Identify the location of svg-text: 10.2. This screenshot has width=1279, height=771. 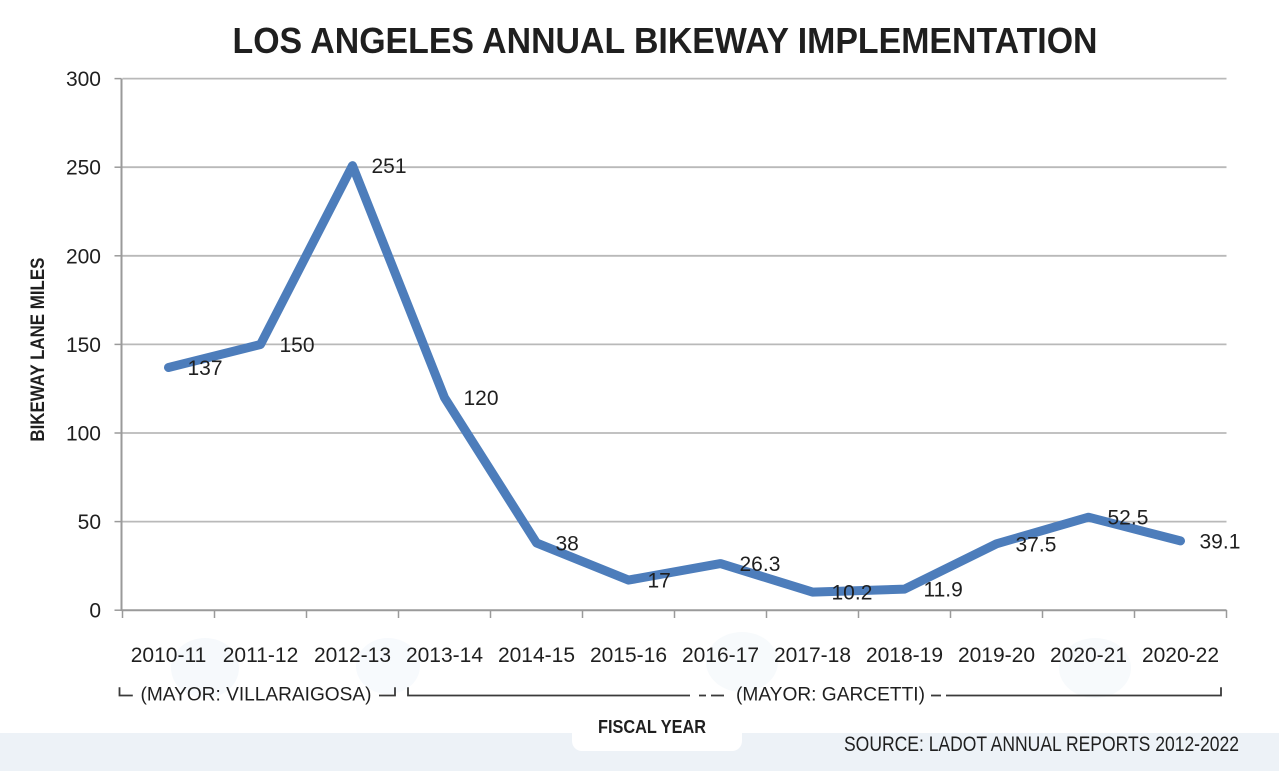
(852, 593).